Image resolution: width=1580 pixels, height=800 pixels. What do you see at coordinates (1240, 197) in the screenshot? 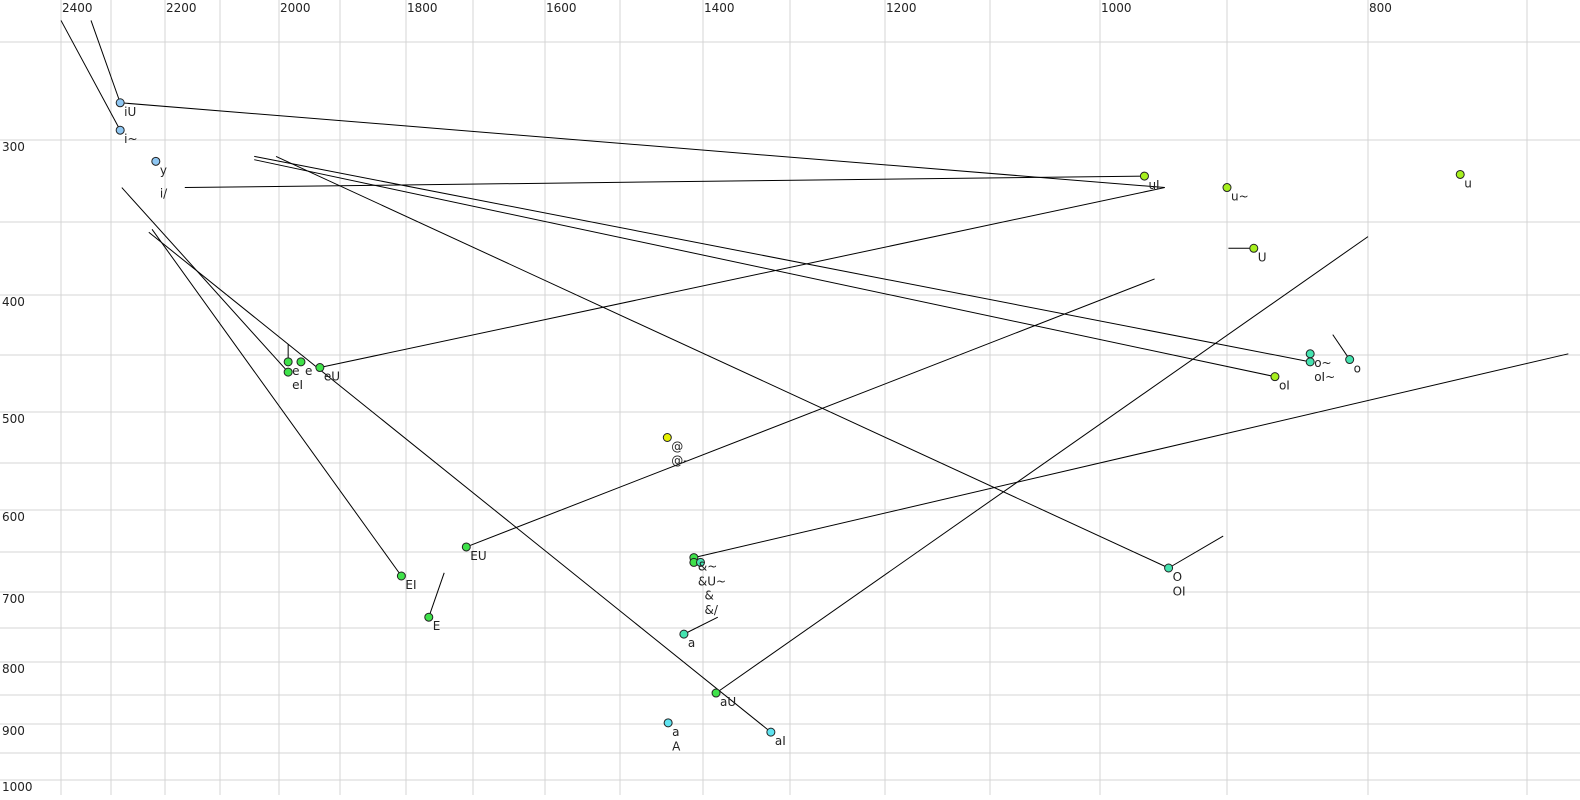
I see `vowel-label: u~` at bounding box center [1240, 197].